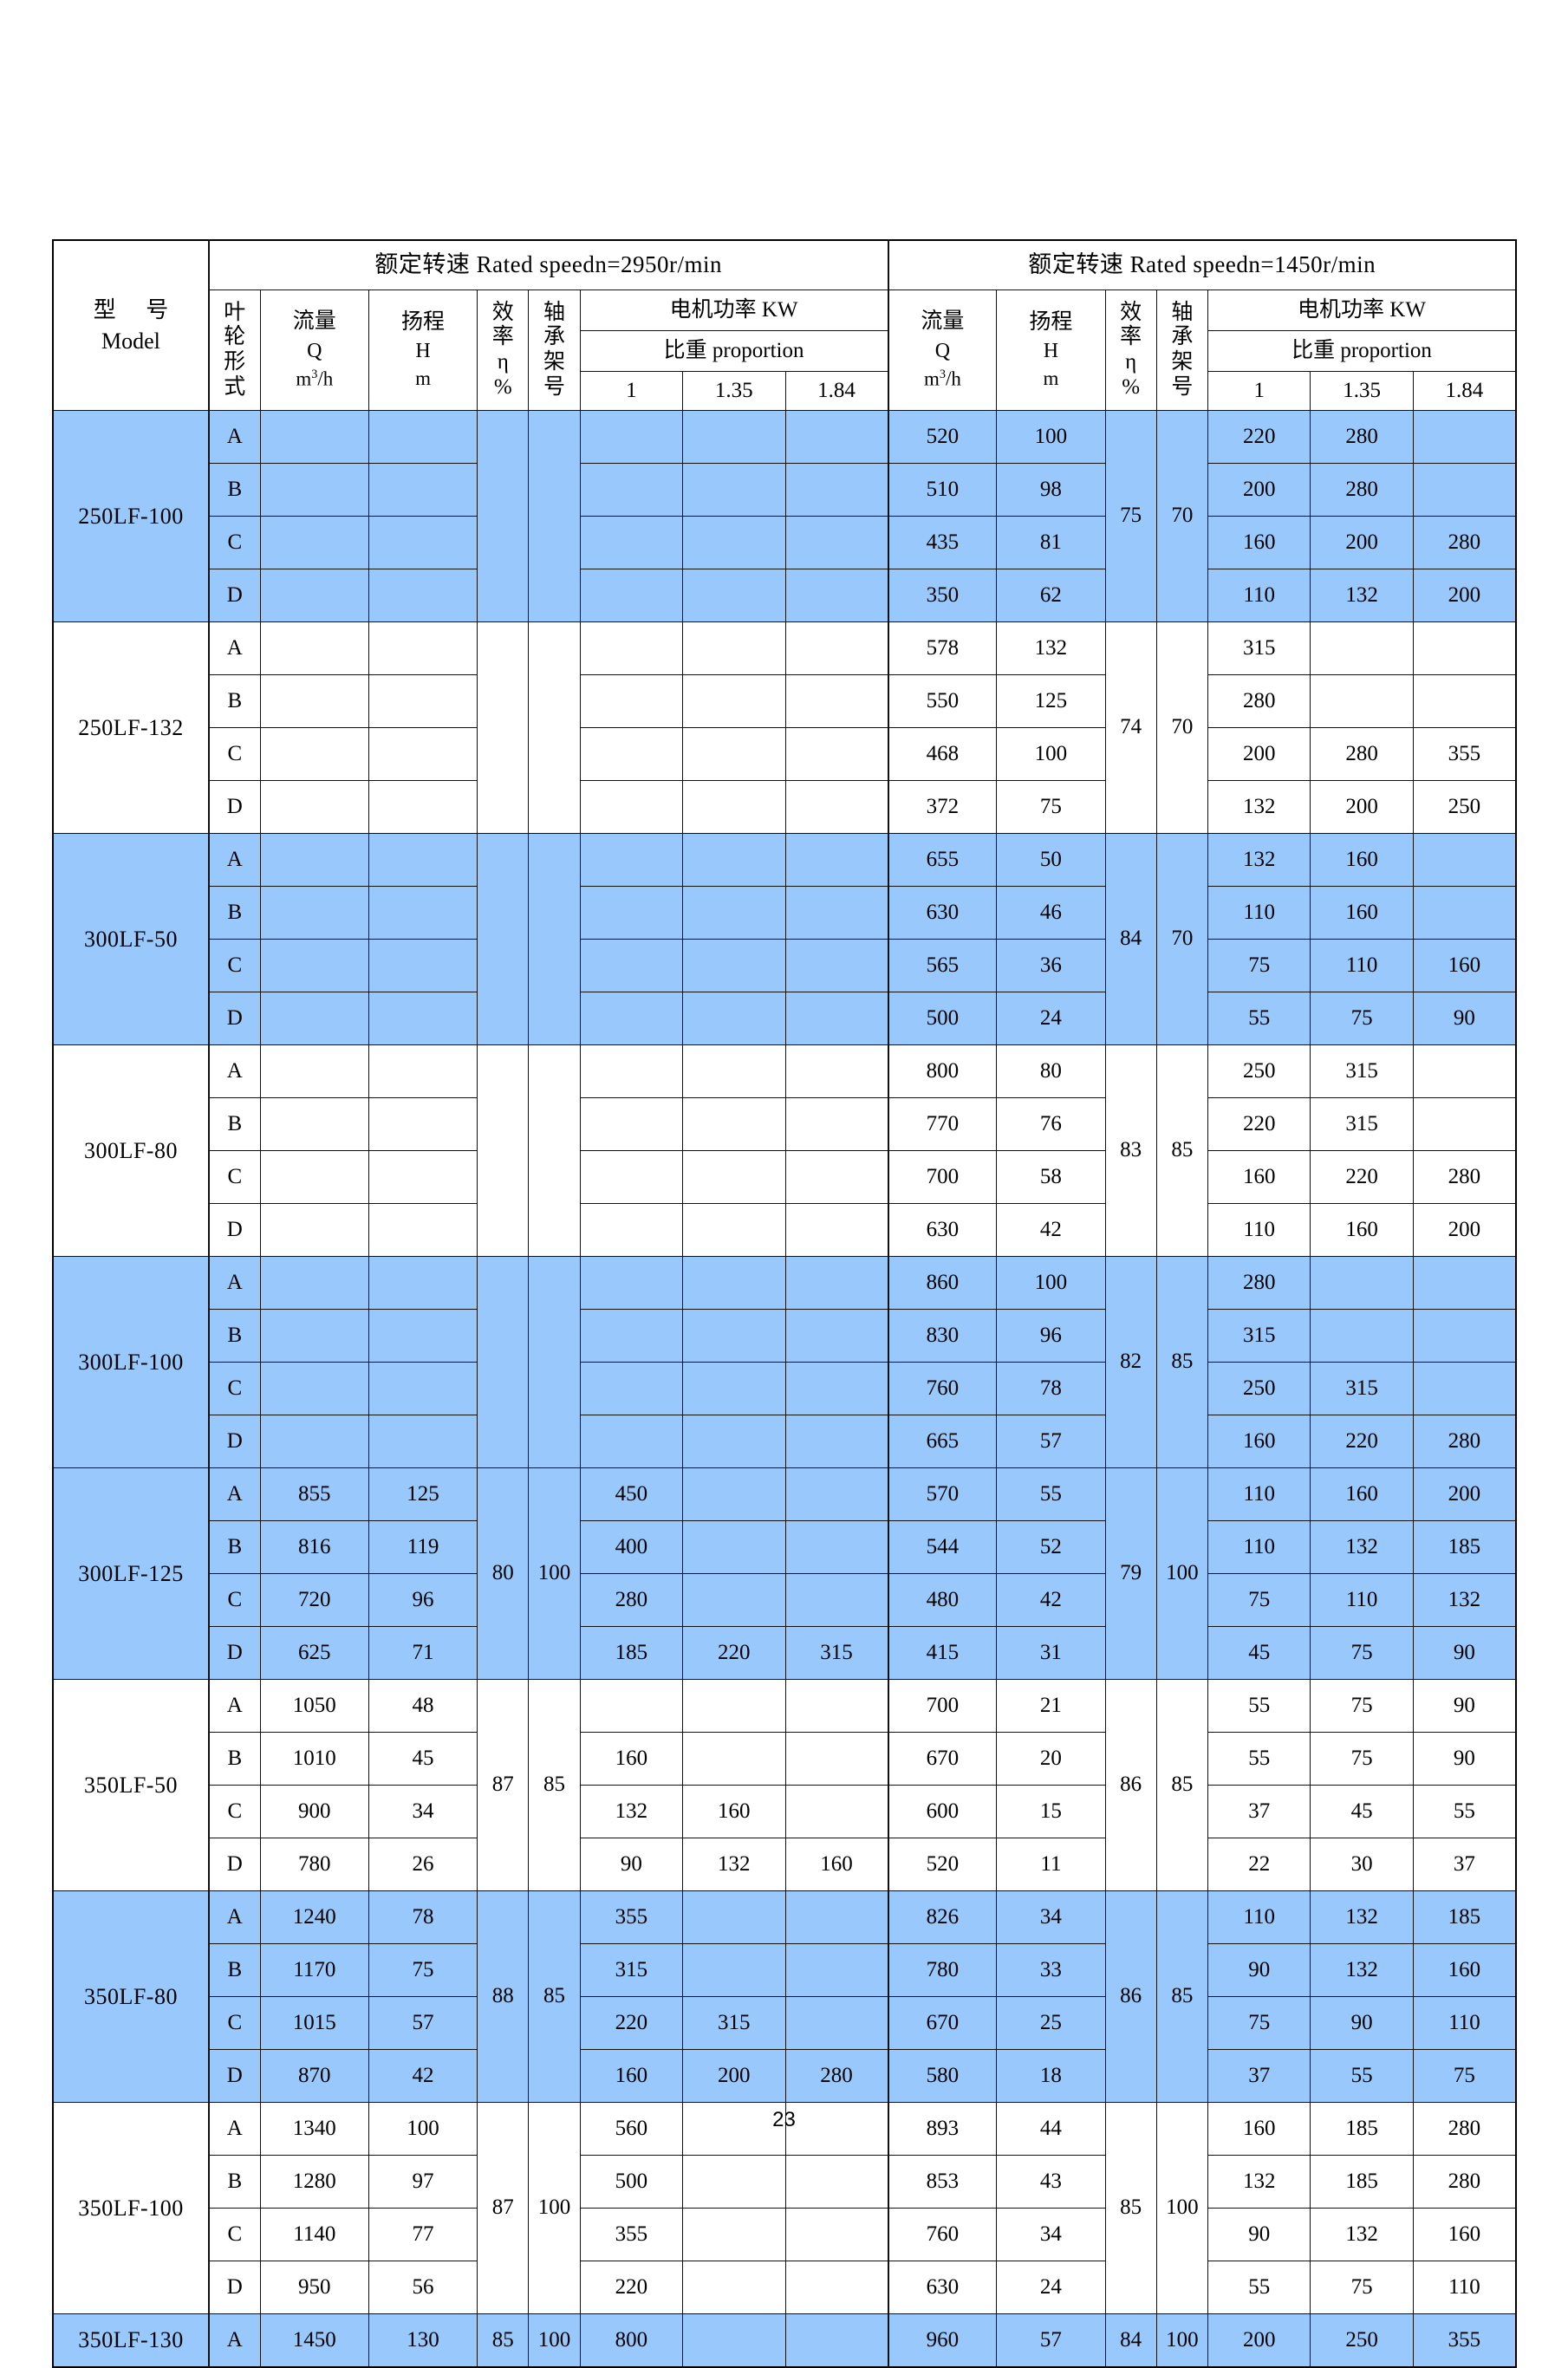 This screenshot has width=1568, height=2368. I want to click on power-2950-ratio-184: 160, so click(836, 1864).